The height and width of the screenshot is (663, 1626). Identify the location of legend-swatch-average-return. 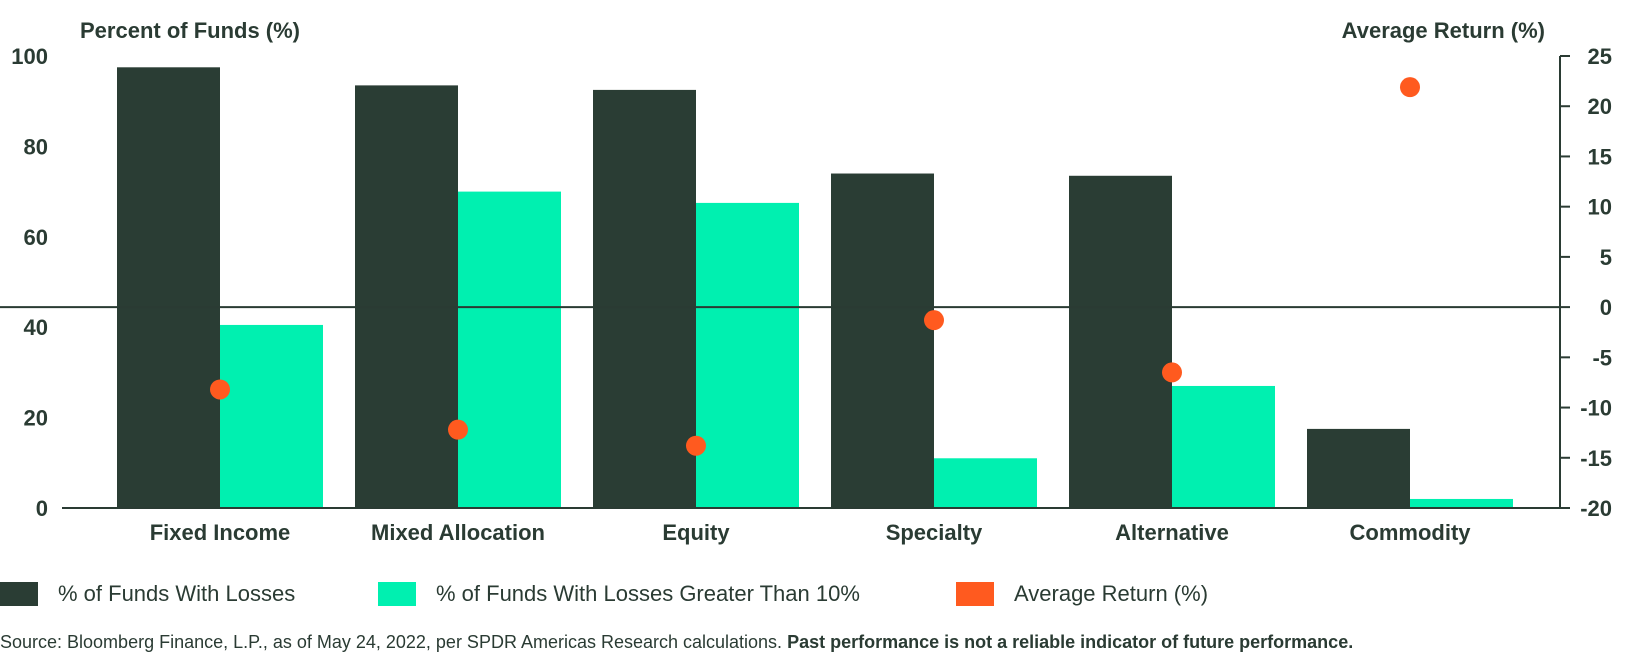
(975, 594).